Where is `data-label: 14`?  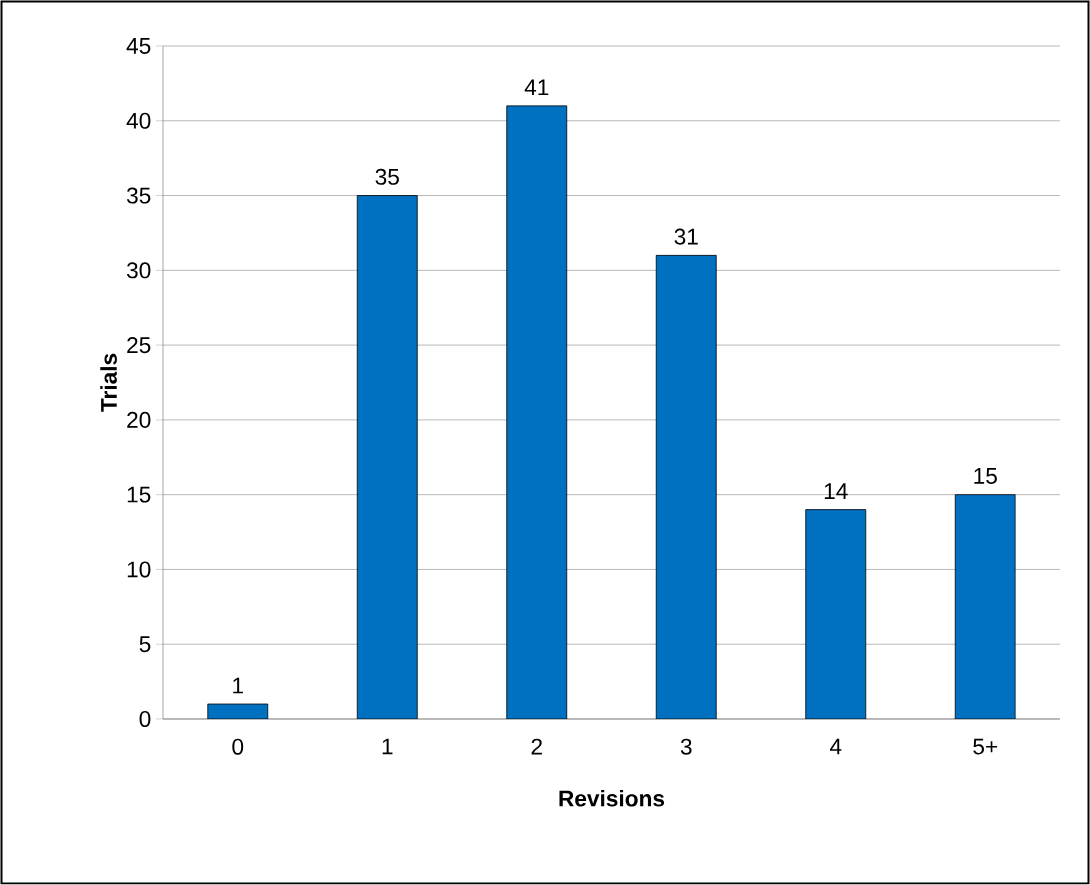
data-label: 14 is located at coordinates (836, 491).